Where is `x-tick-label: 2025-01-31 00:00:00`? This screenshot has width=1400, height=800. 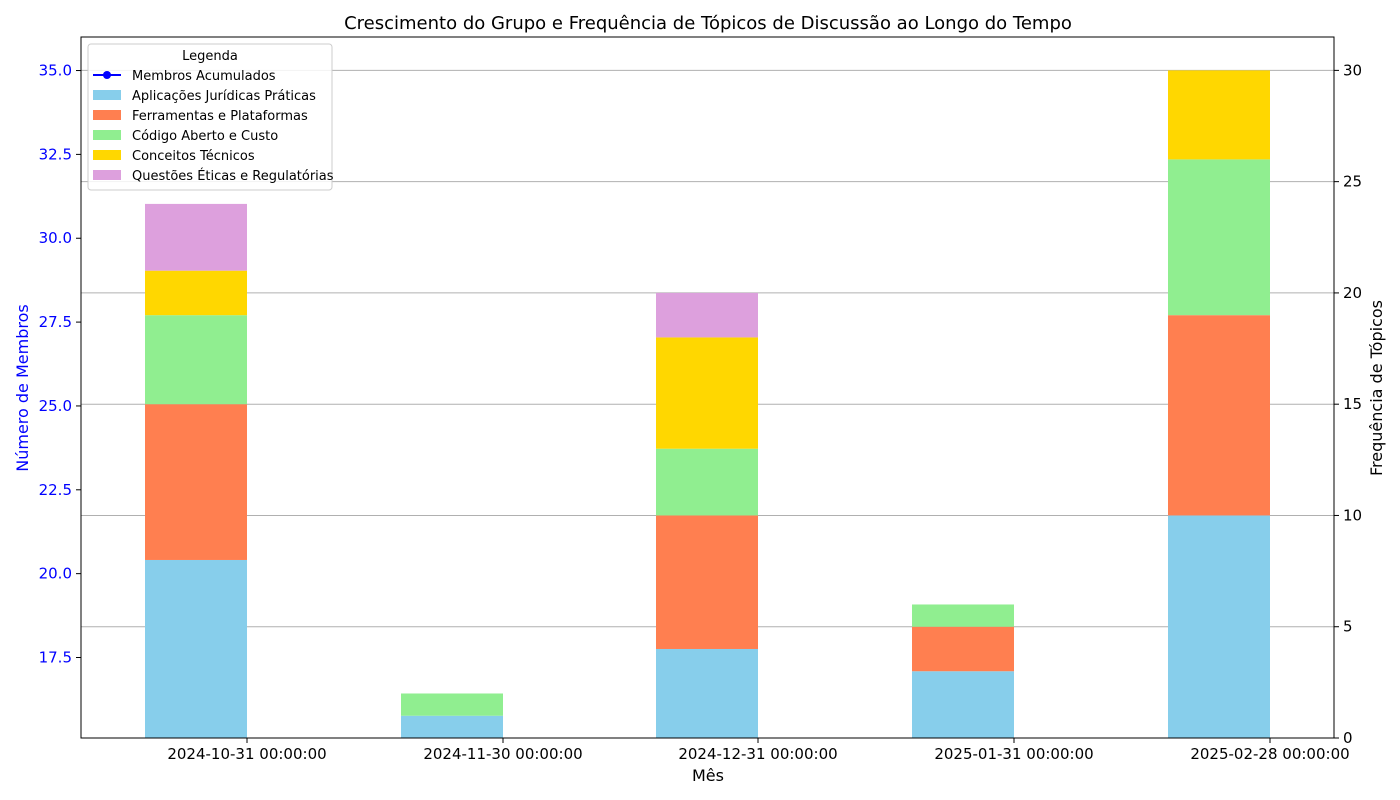 x-tick-label: 2025-01-31 00:00:00 is located at coordinates (1013, 754).